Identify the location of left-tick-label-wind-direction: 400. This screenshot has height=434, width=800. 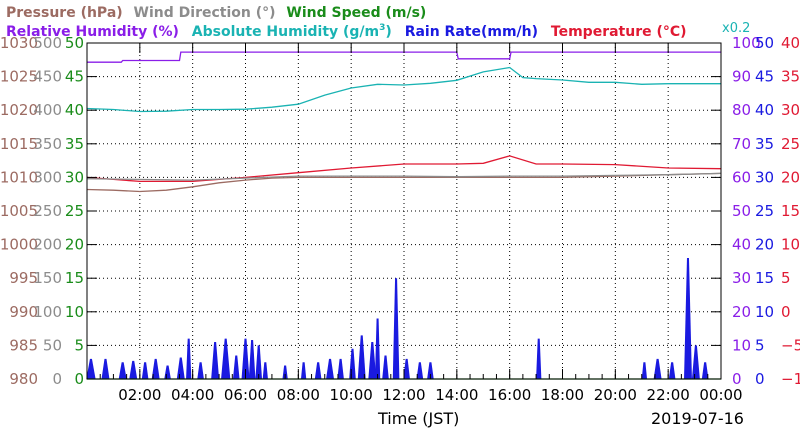
(47, 110).